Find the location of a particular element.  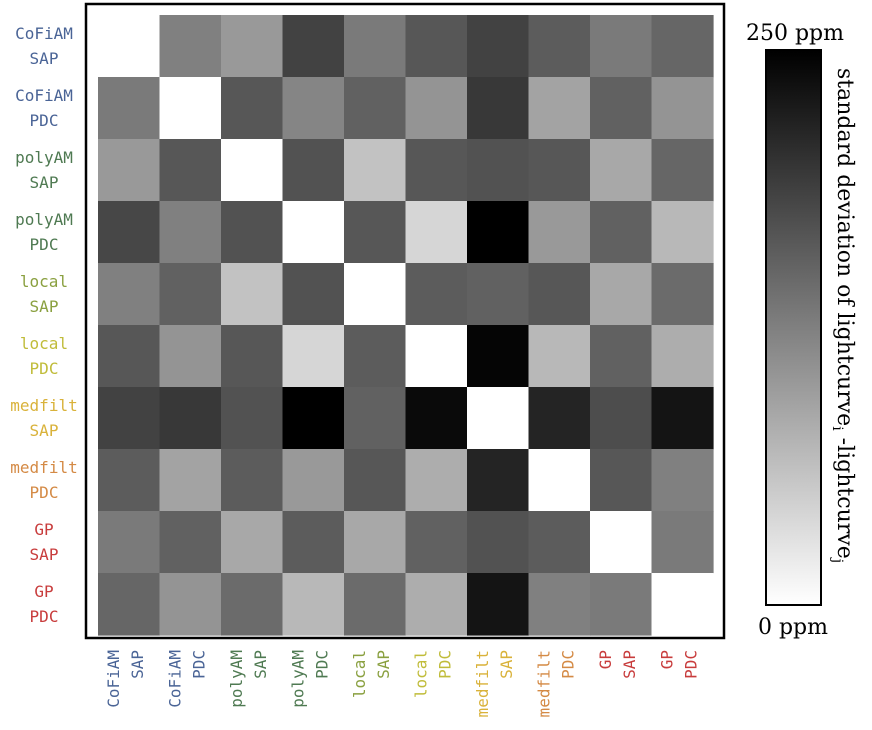

colorbar-title-mid: -lightcurve is located at coordinates (844, 495).